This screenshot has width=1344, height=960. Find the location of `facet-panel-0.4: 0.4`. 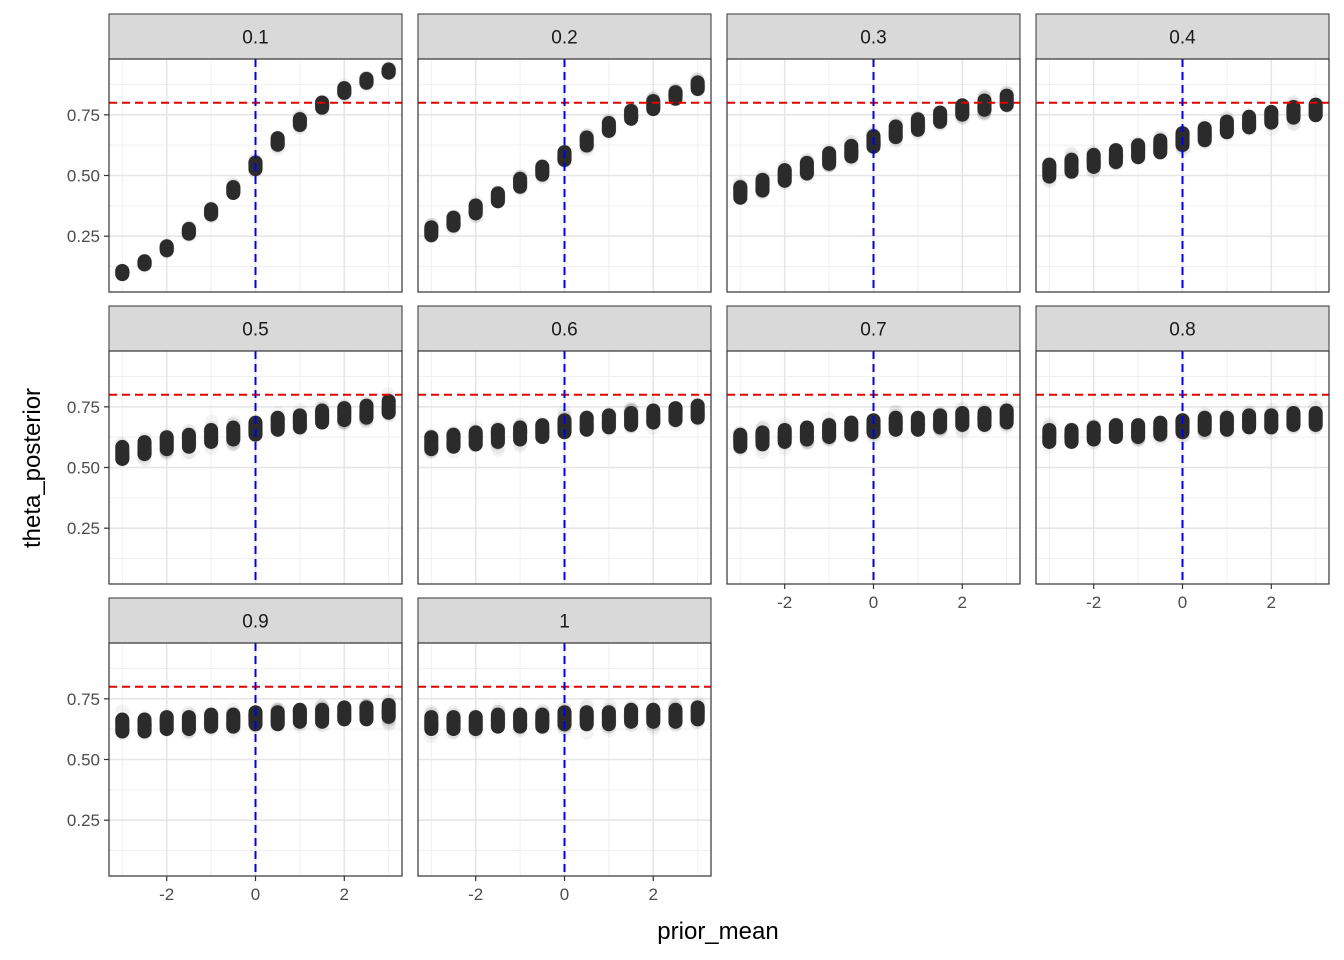

facet-panel-0.4: 0.4 is located at coordinates (1182, 153).